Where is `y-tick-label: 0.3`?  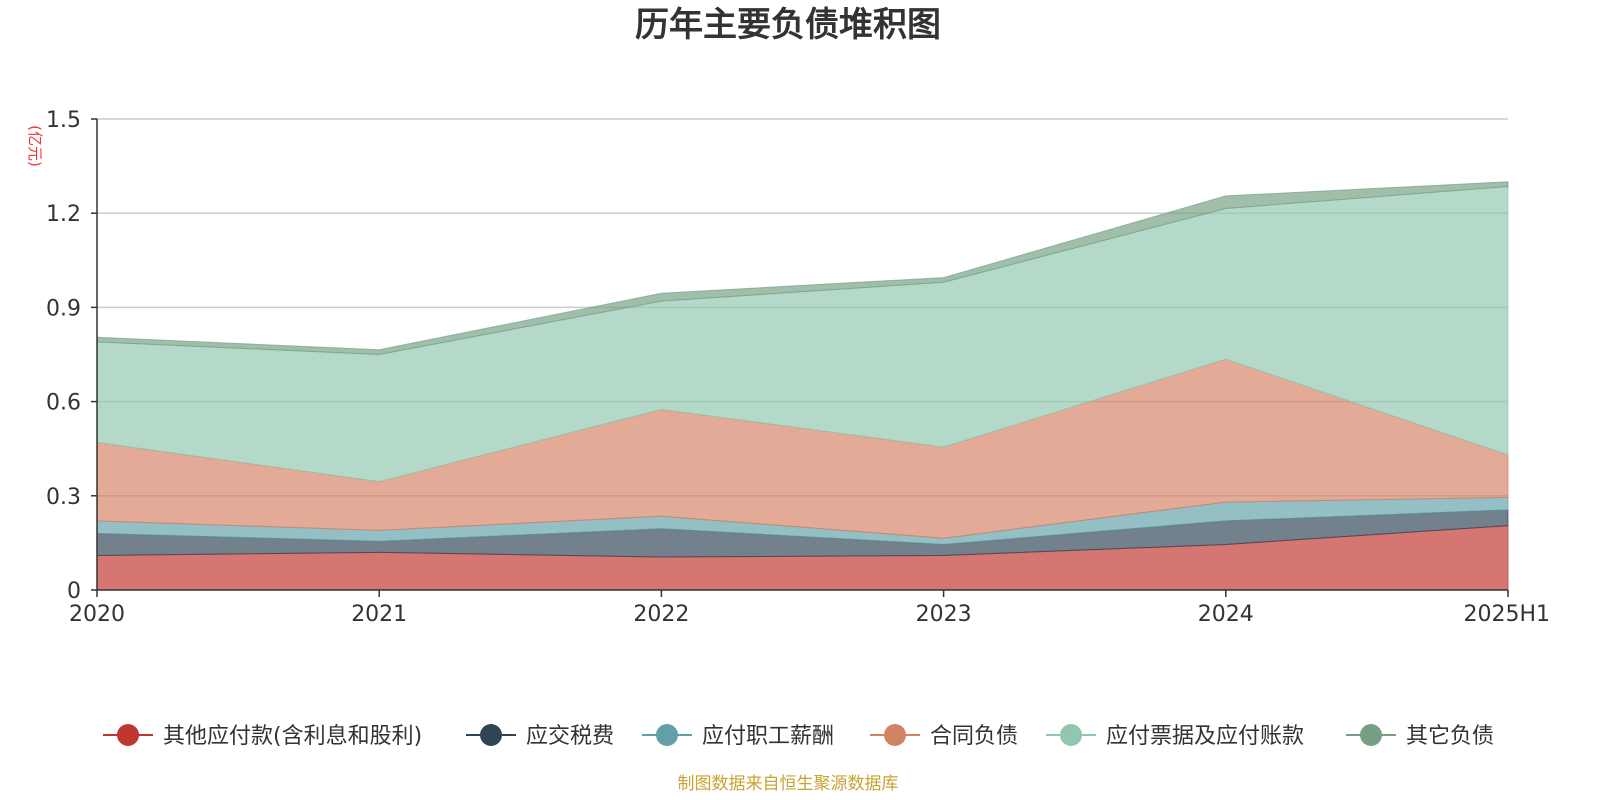 y-tick-label: 0.3 is located at coordinates (63, 497).